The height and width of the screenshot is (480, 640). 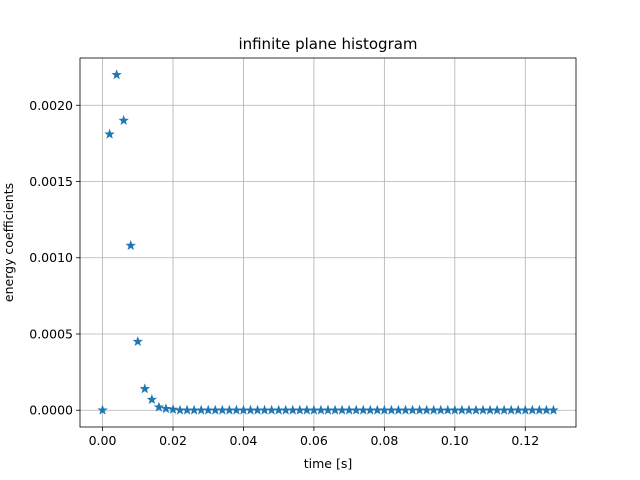 I want to click on y-tick-label: 0.0020, so click(x=51, y=105).